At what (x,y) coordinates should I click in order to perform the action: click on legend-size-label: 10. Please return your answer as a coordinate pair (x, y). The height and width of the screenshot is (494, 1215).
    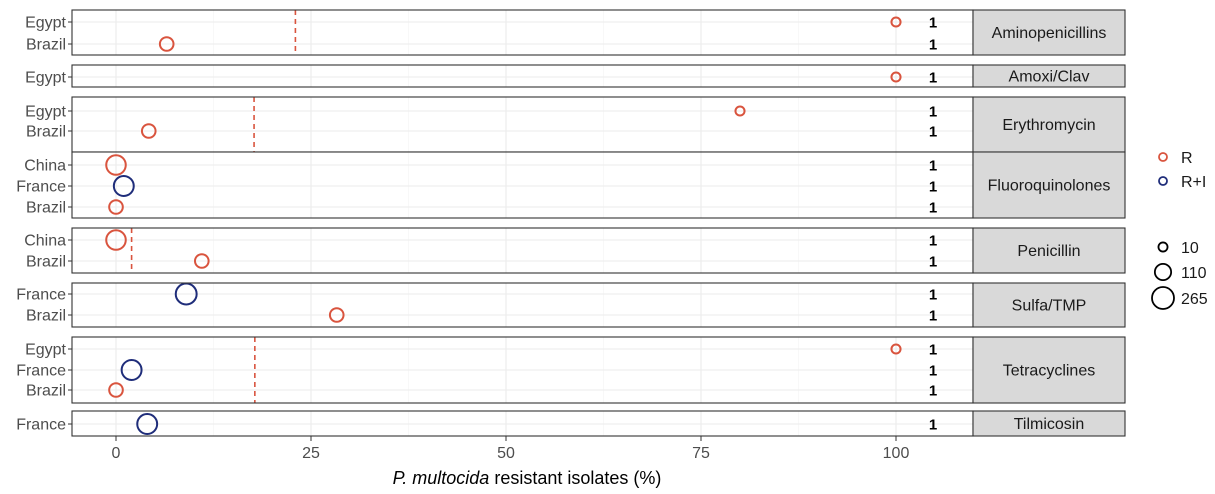
    Looking at the image, I should click on (1190, 248).